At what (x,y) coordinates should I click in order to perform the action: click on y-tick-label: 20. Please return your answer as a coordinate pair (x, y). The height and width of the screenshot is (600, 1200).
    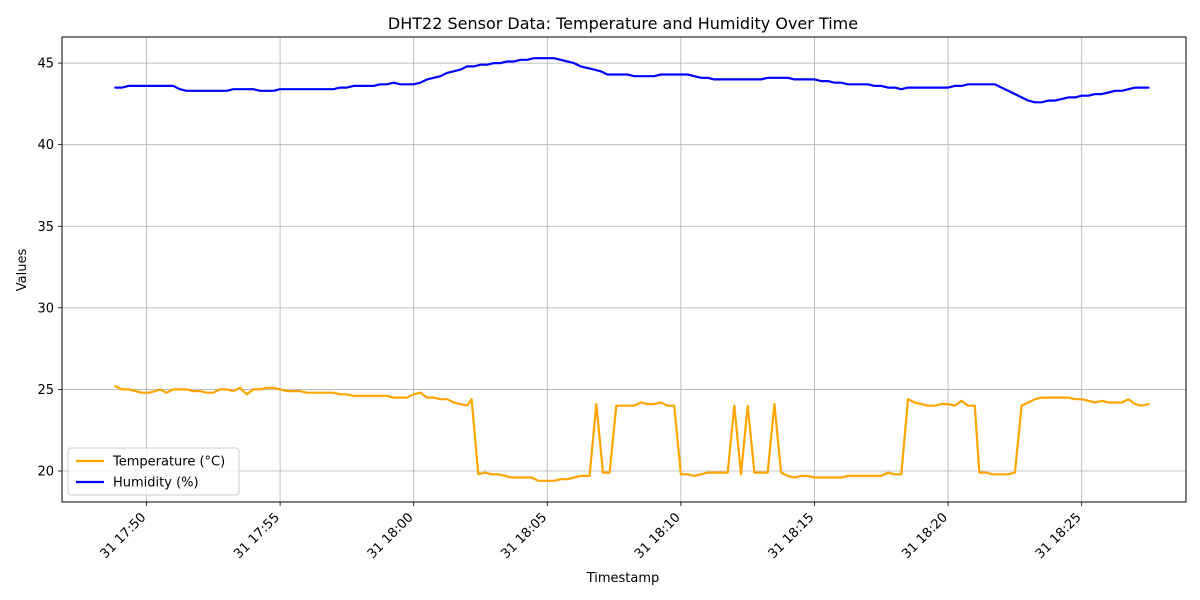
    Looking at the image, I should click on (45, 472).